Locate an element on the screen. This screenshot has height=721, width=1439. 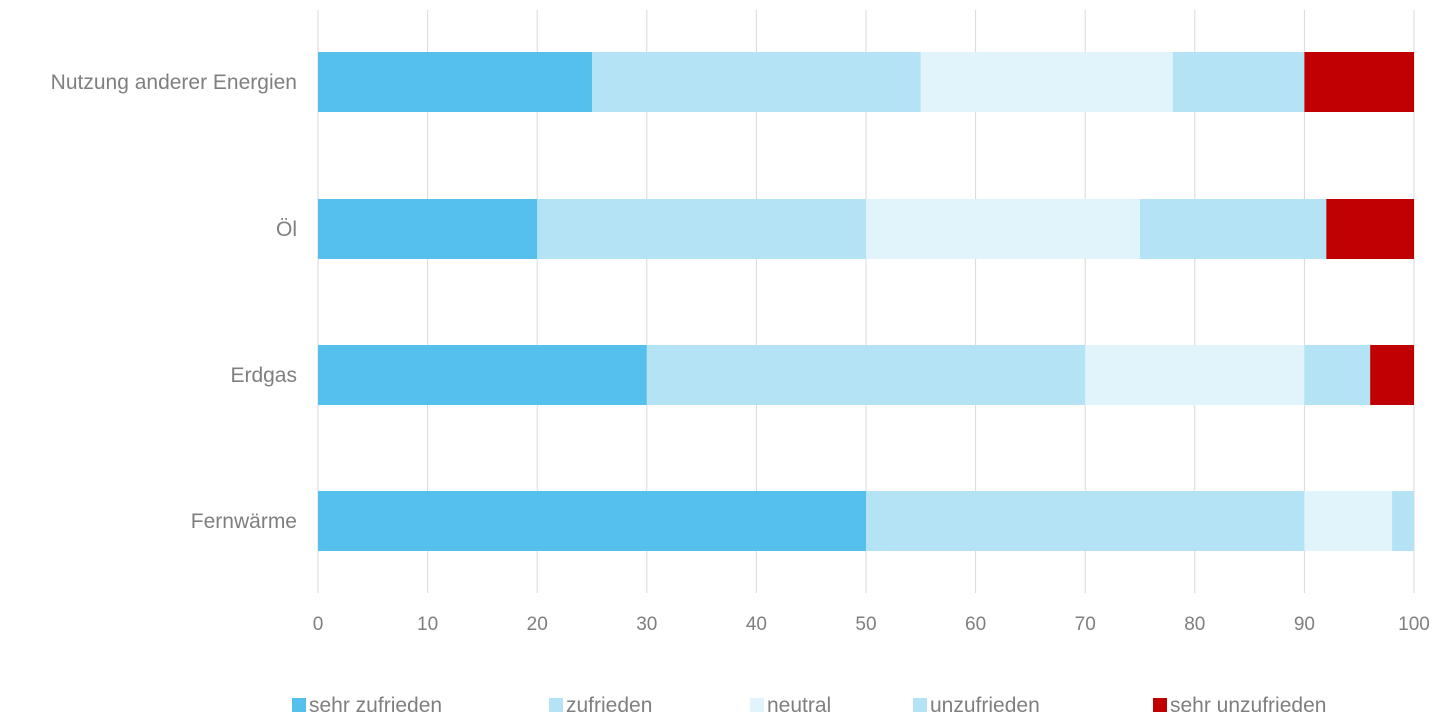
x-tick-label: 80 is located at coordinates (1194, 624).